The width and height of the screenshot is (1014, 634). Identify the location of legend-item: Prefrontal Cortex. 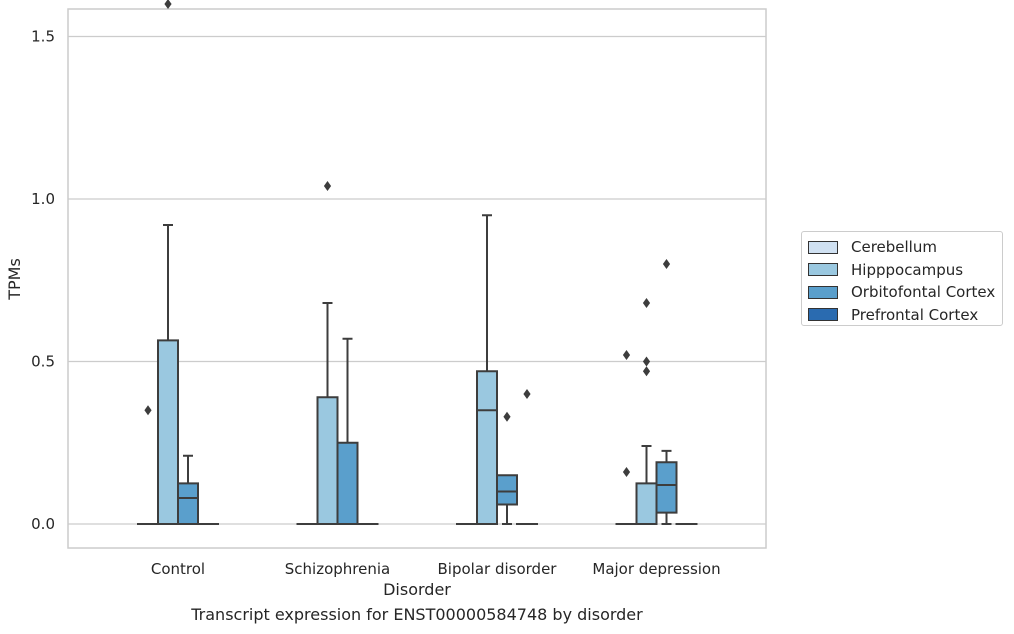
(905, 315).